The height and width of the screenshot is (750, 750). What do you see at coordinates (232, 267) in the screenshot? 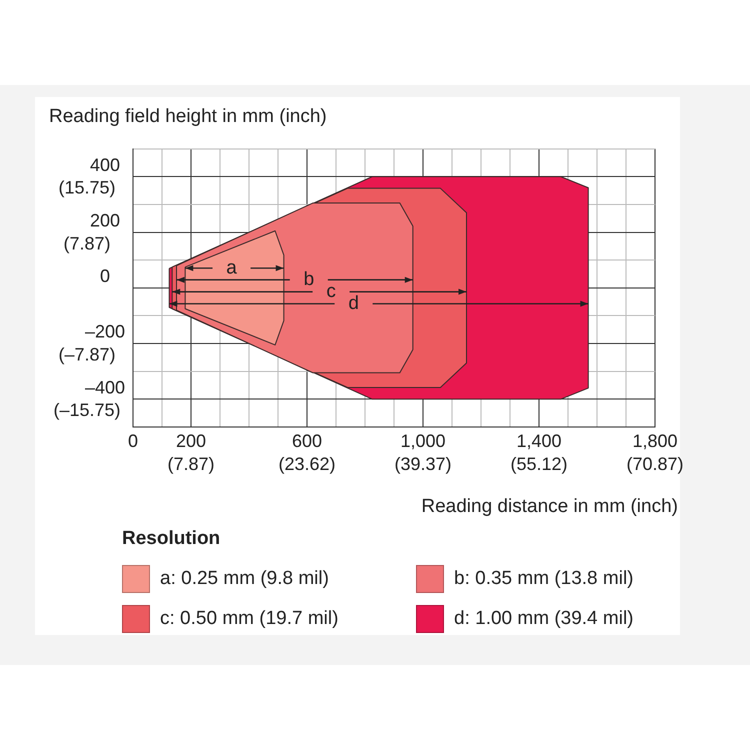
I see `annotation: a` at bounding box center [232, 267].